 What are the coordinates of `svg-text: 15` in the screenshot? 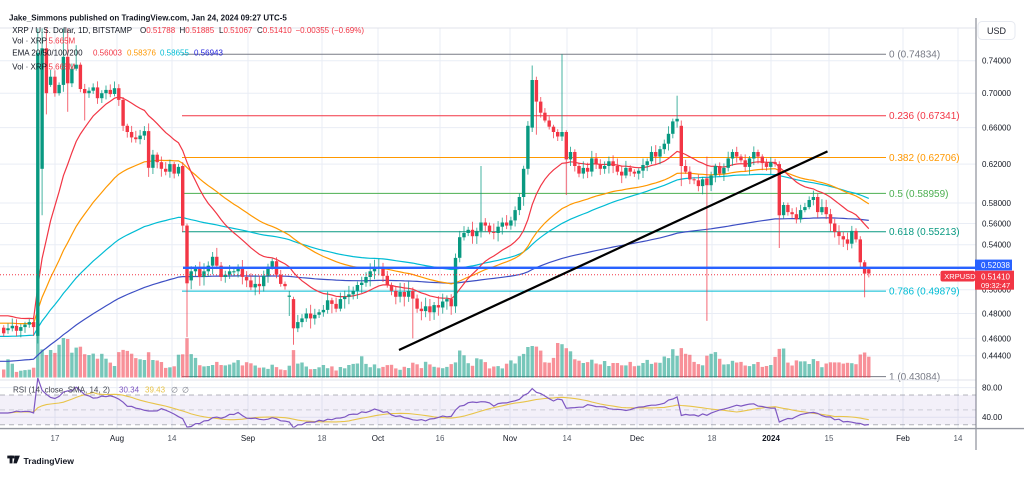 It's located at (829, 438).